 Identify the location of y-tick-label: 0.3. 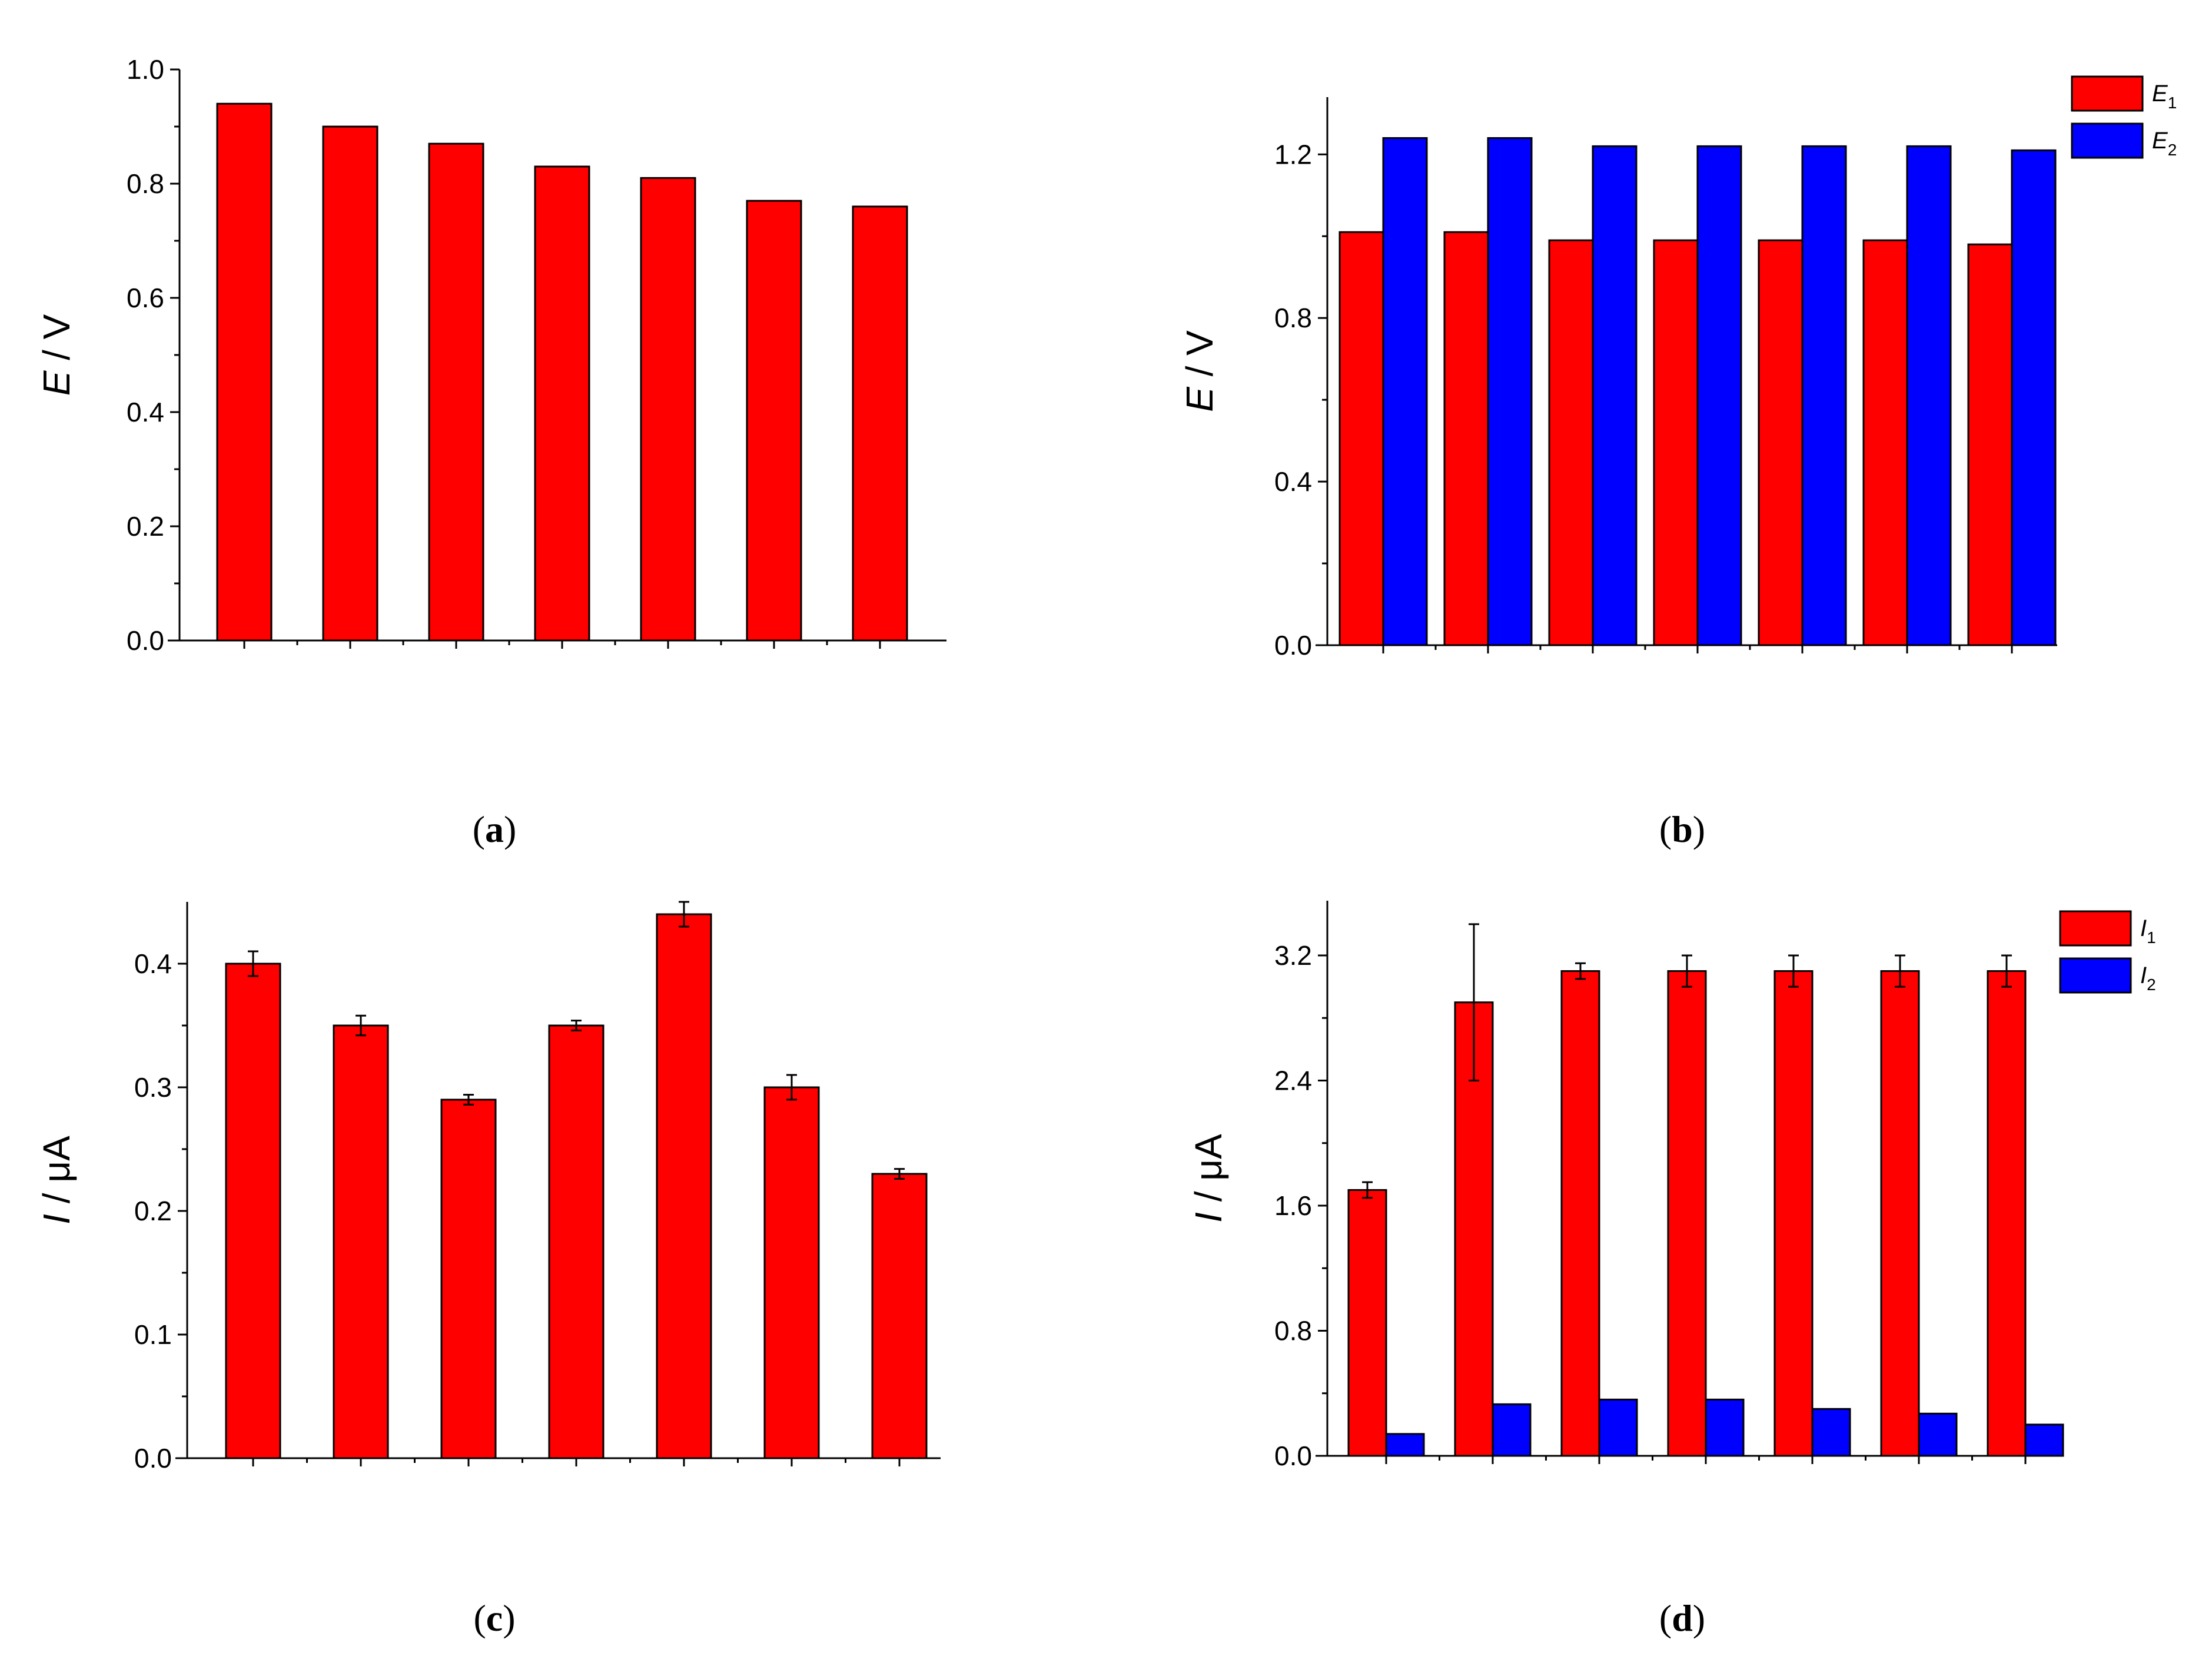
(153, 1087).